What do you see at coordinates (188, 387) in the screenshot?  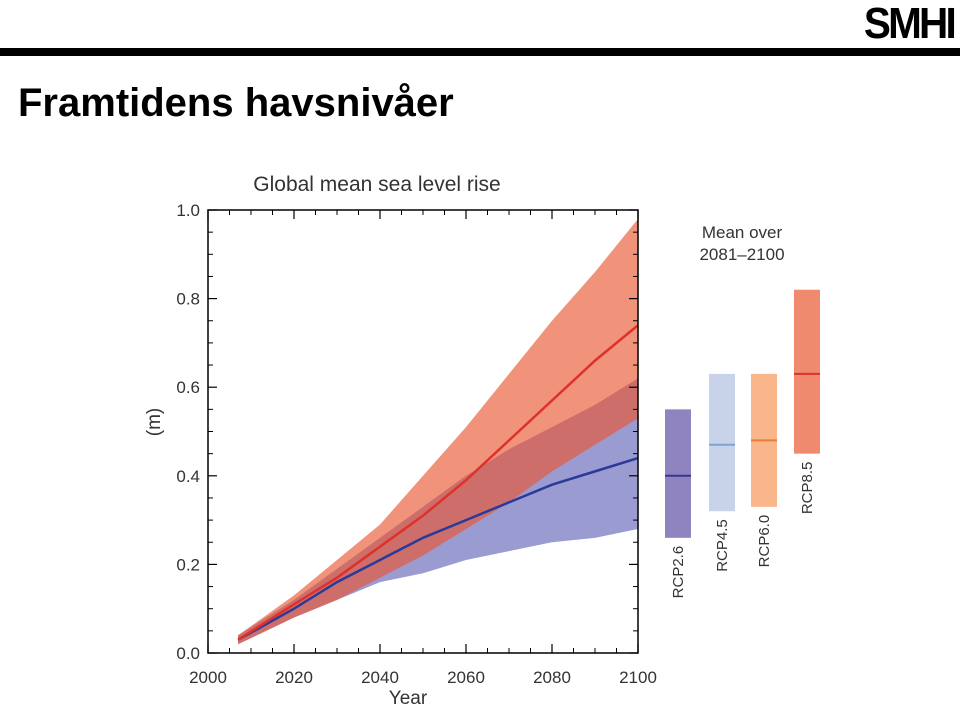 I see `y-tick-label: 0.6` at bounding box center [188, 387].